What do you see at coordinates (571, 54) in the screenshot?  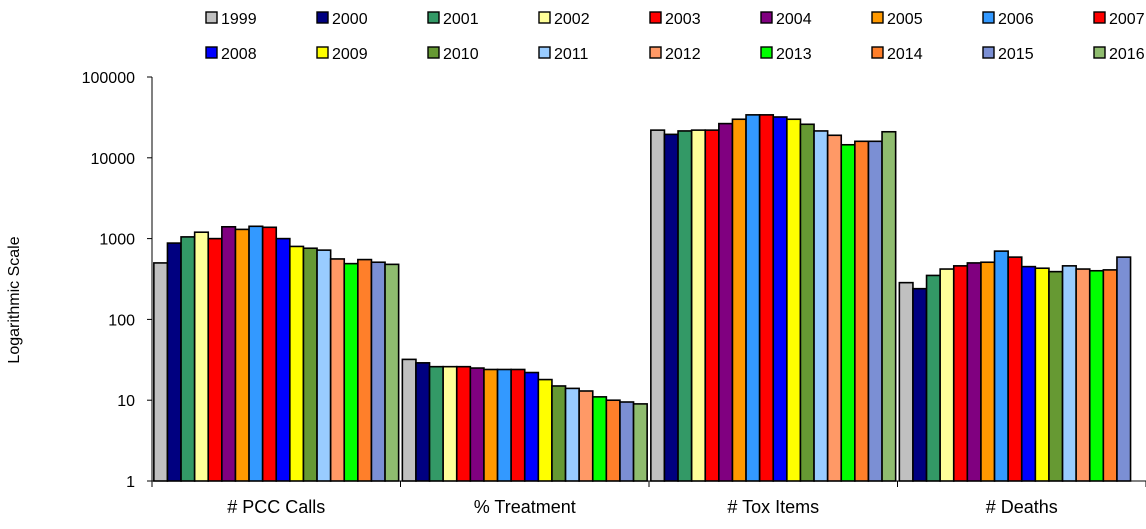 I see `legend-label: 2011` at bounding box center [571, 54].